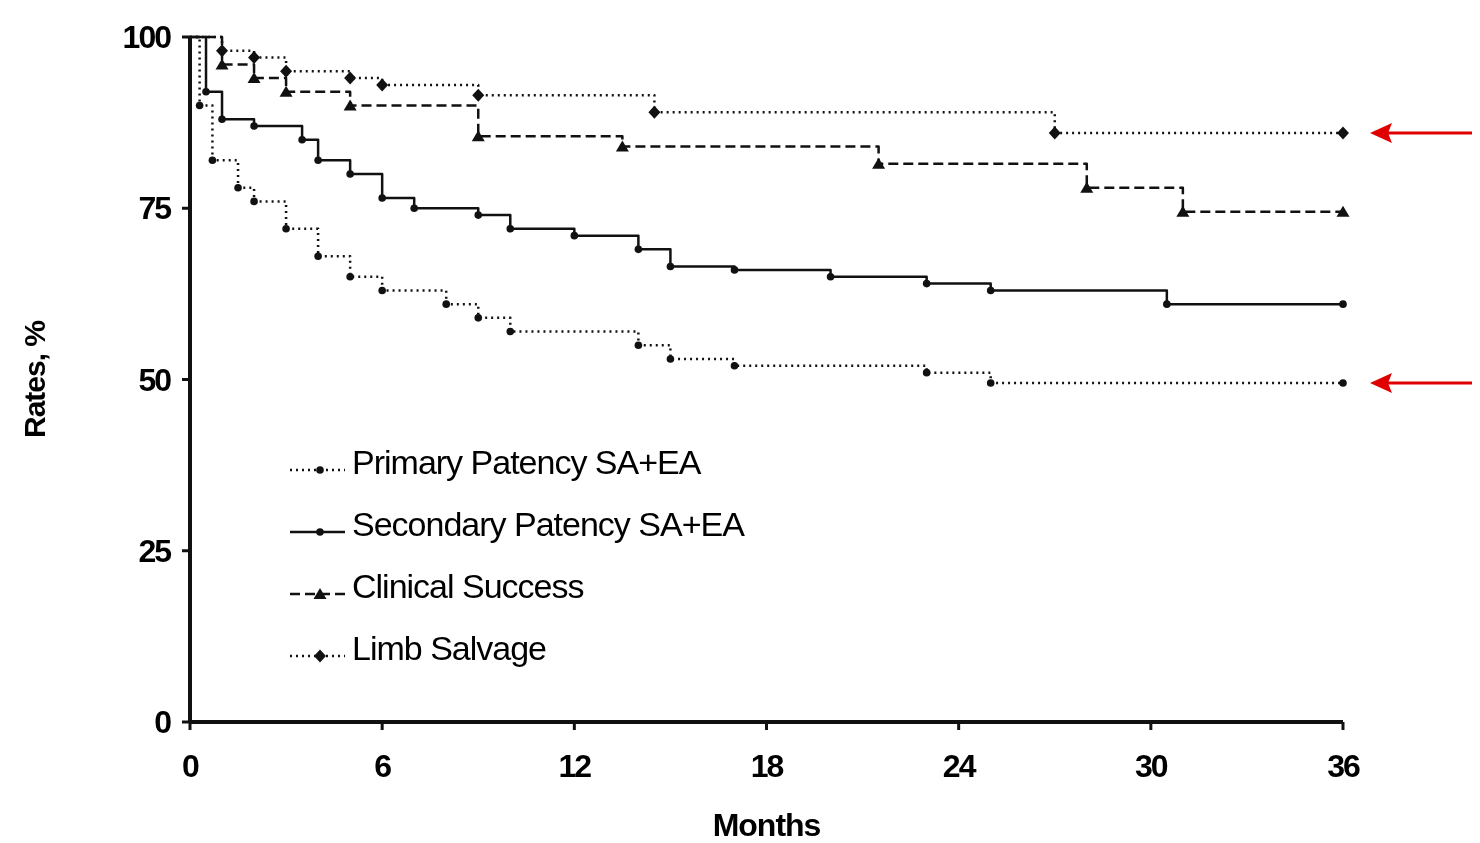 The height and width of the screenshot is (843, 1480). What do you see at coordinates (527, 461) in the screenshot?
I see `legend-label: Primary Patency SA+EA` at bounding box center [527, 461].